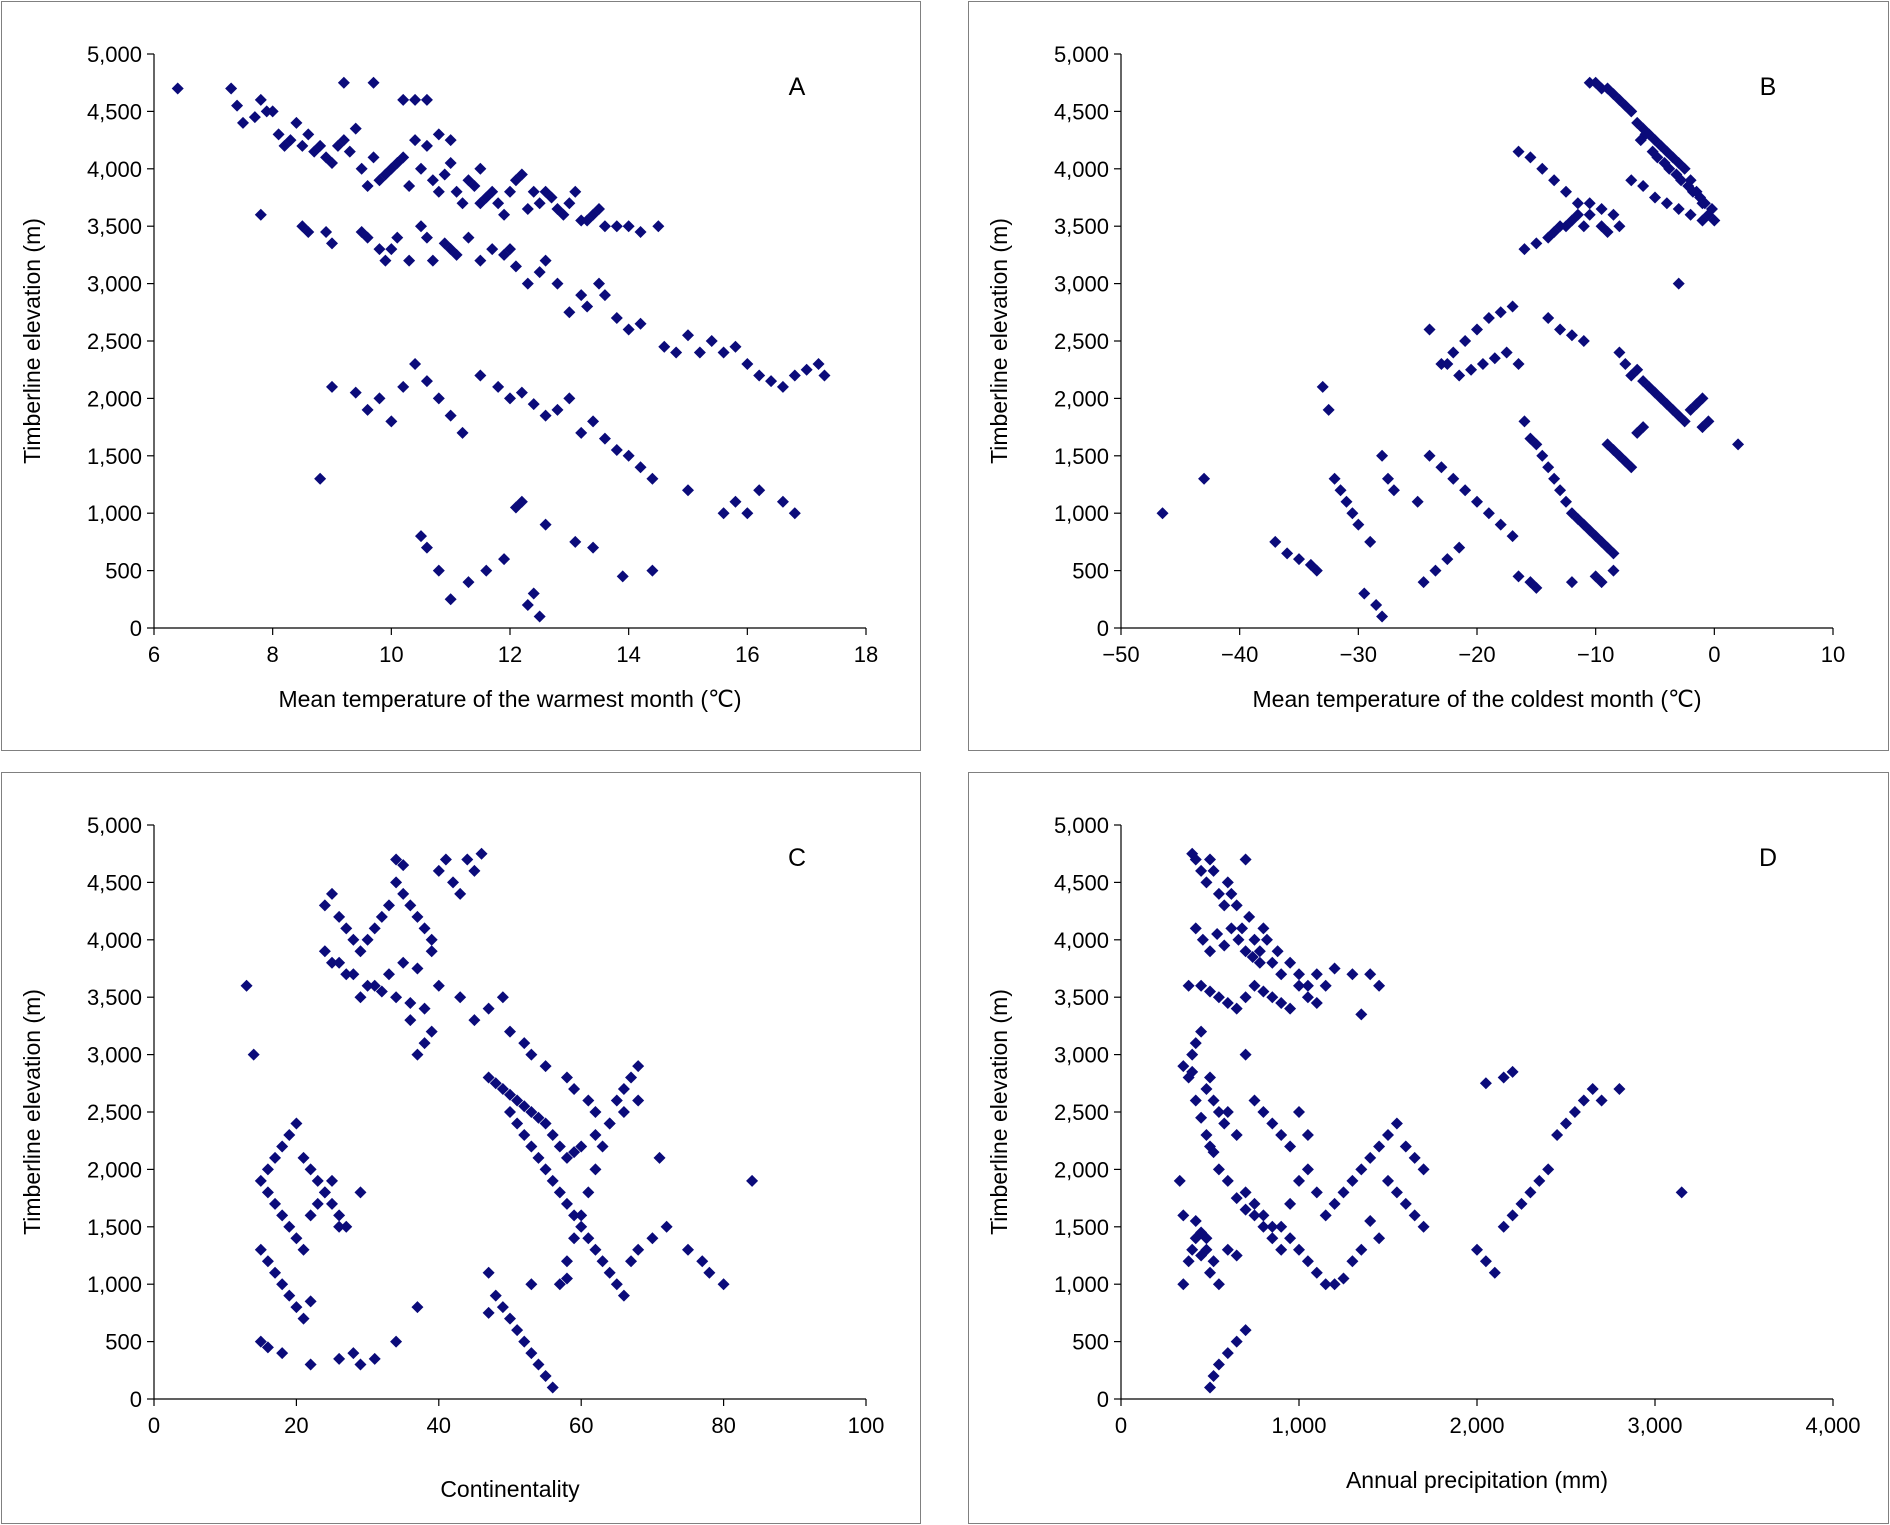  I want to click on chart-a-x-tick-label: 14, so click(628, 654).